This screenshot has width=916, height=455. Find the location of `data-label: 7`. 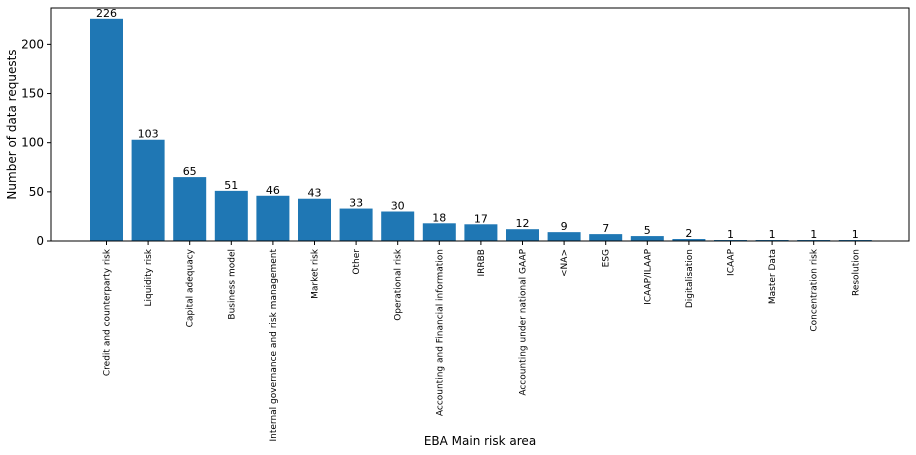

data-label: 7 is located at coordinates (605, 228).